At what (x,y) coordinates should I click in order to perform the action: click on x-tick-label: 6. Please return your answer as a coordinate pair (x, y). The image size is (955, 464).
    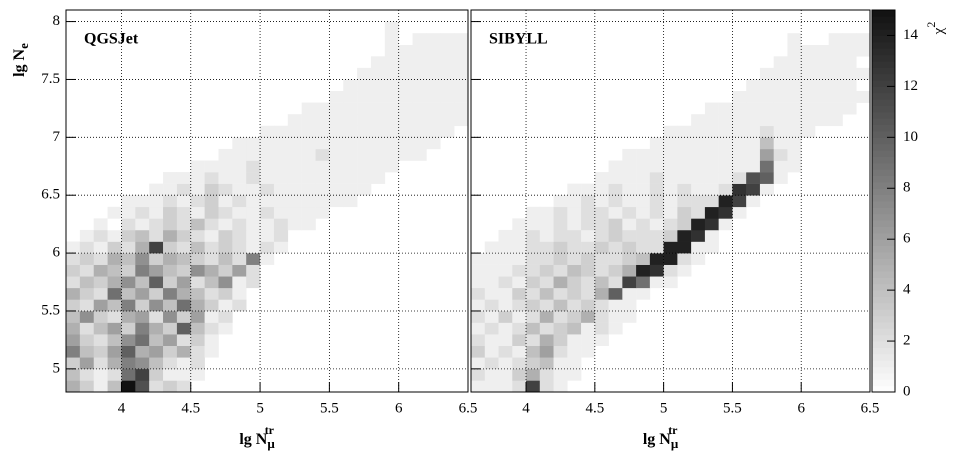
    Looking at the image, I should click on (801, 408).